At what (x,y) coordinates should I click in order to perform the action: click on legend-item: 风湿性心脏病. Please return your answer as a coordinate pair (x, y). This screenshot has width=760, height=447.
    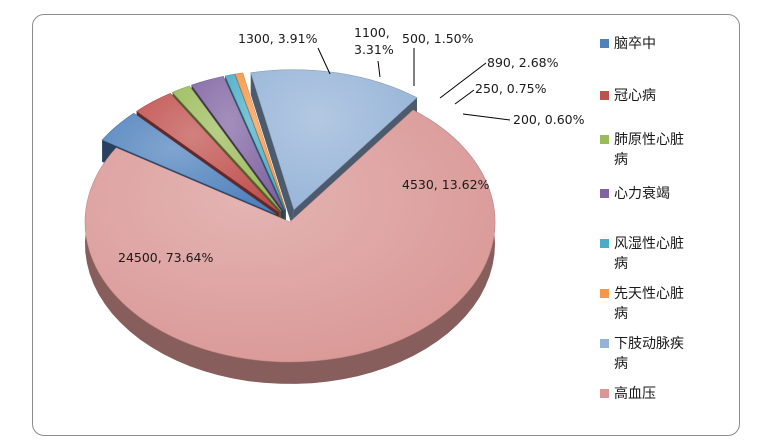
    Looking at the image, I should click on (657, 254).